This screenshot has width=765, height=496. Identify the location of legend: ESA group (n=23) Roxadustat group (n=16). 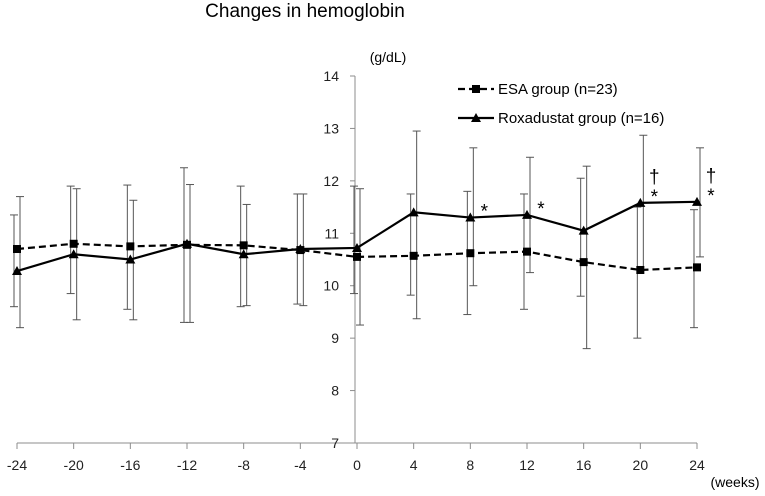
(561, 104).